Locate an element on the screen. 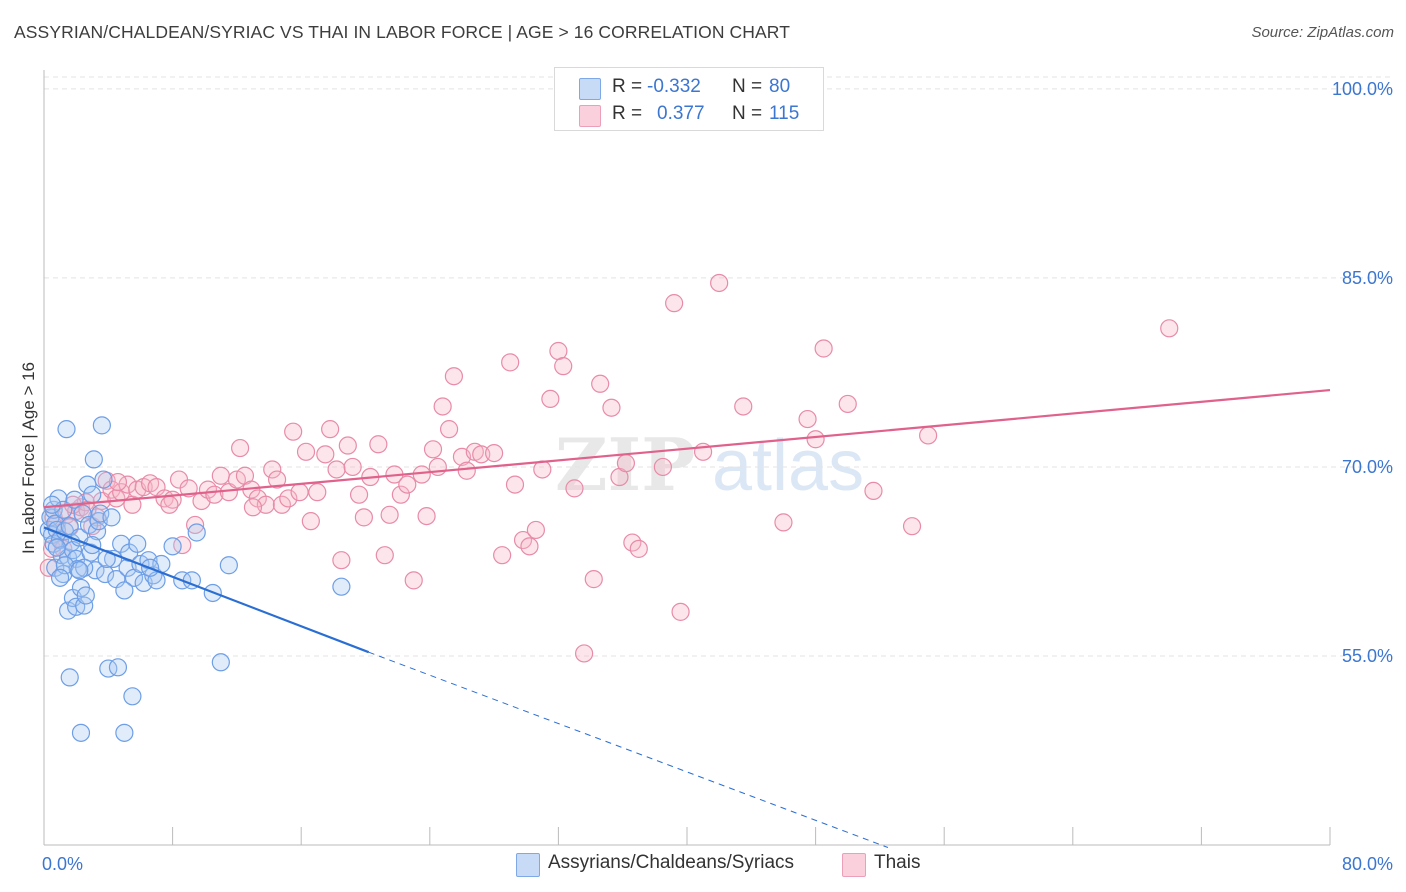  stats-legend: R = -0.332 N = 80 R = 0.377 N = 115 is located at coordinates (689, 99).